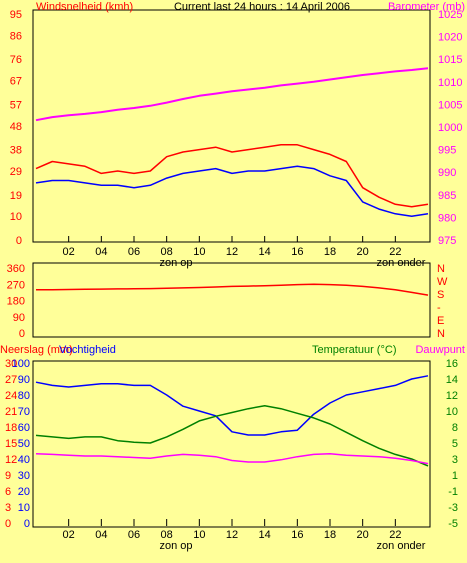 This screenshot has width=467, height=563. Describe the element at coordinates (330, 535) in the screenshot. I see `hum-xtick-label-8: 18` at that location.